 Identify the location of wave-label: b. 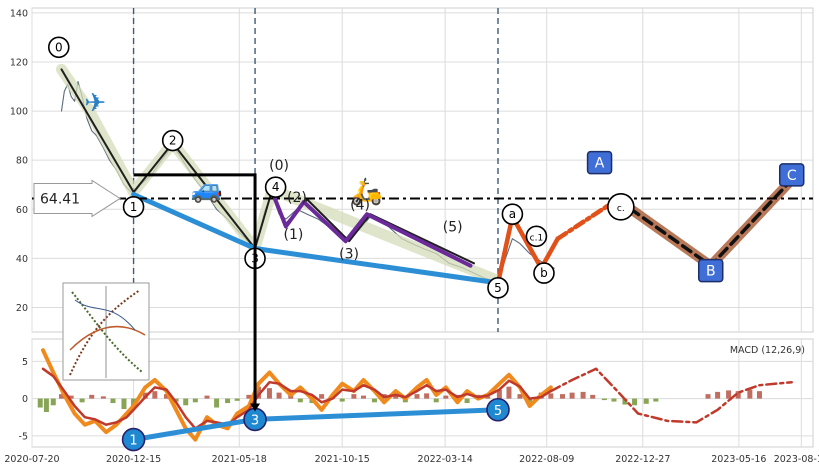
(544, 273).